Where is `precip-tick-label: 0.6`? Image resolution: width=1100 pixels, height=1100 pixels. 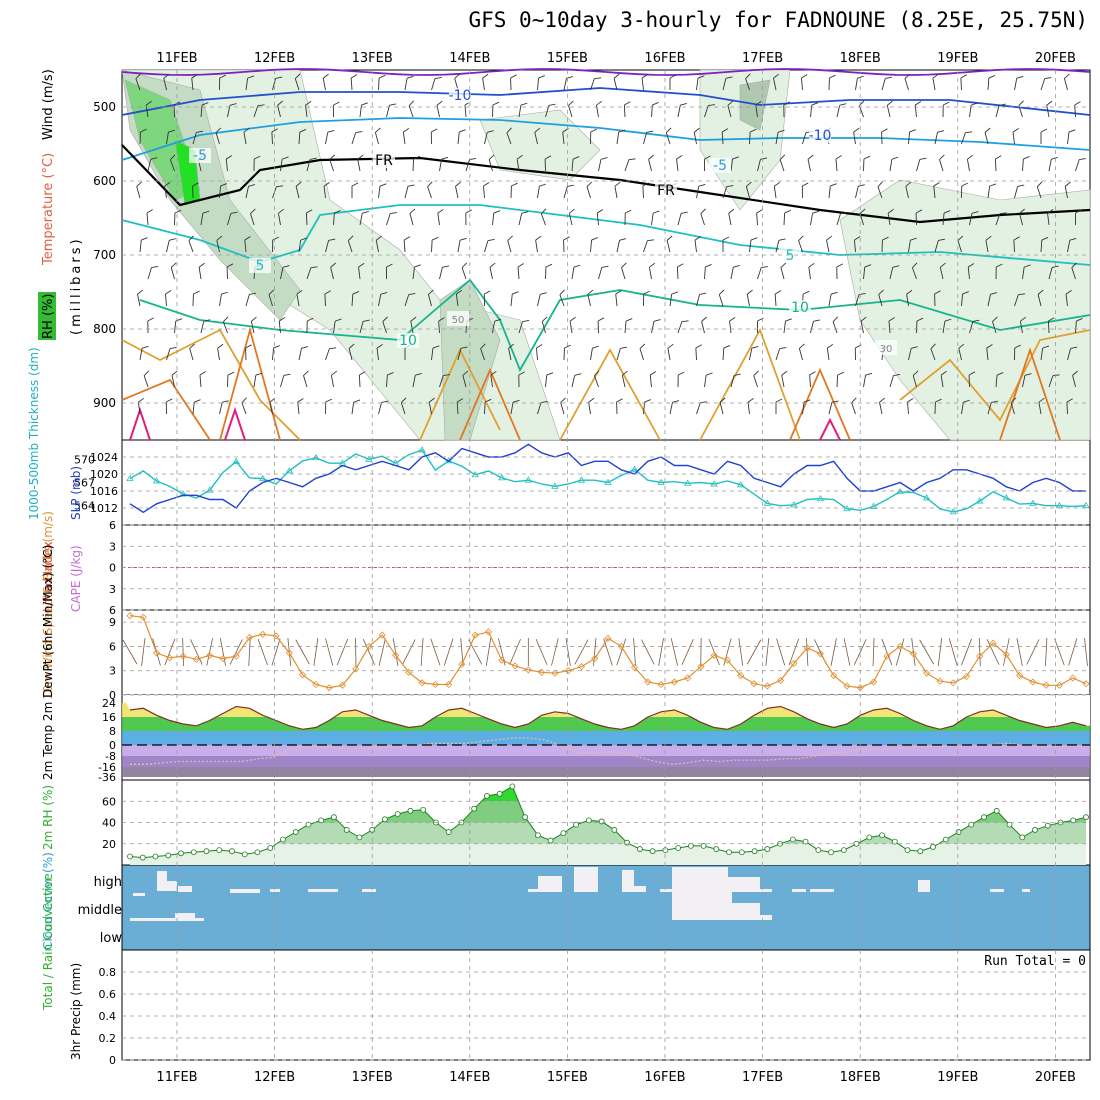 precip-tick-label: 0.6 is located at coordinates (108, 994).